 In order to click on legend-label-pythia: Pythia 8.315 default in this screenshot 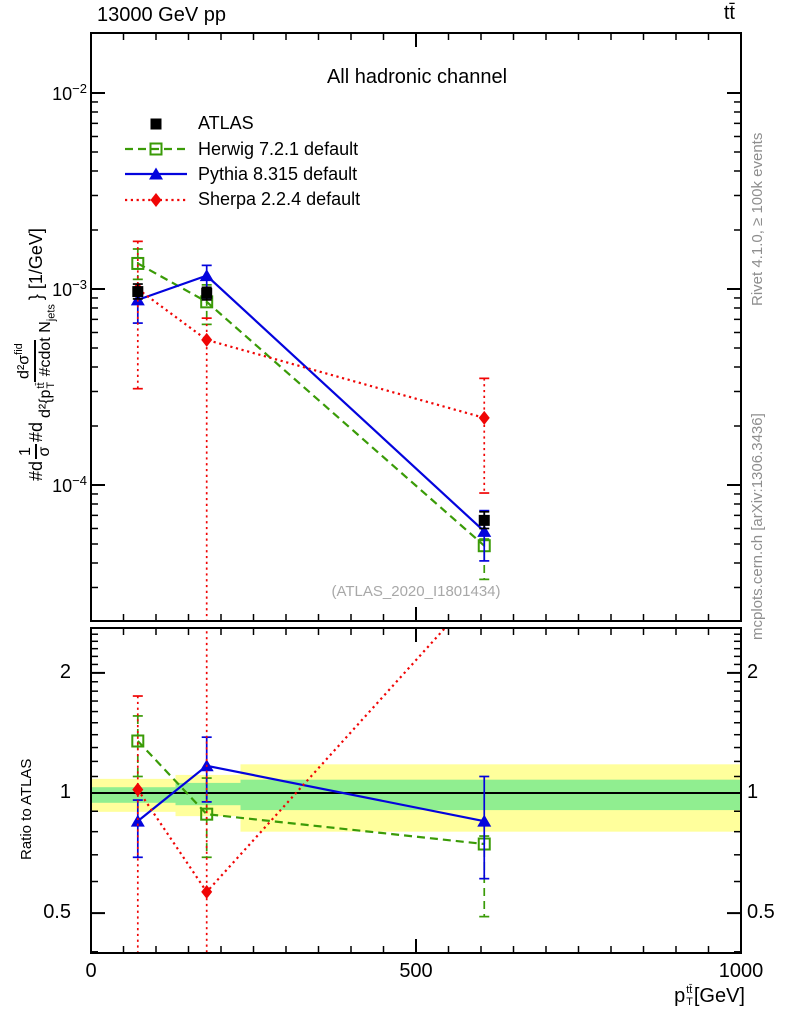, I will do `click(278, 173)`.